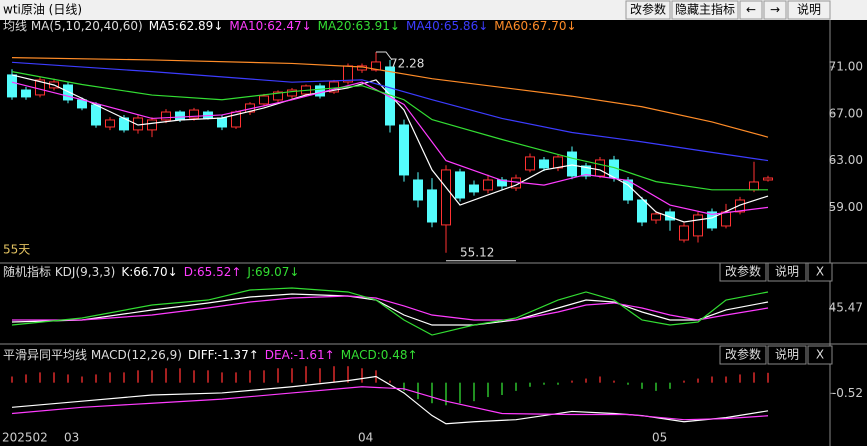 This screenshot has height=446, width=867. Describe the element at coordinates (359, 26) in the screenshot. I see `legend-entry: MA20:63.91↓` at that location.